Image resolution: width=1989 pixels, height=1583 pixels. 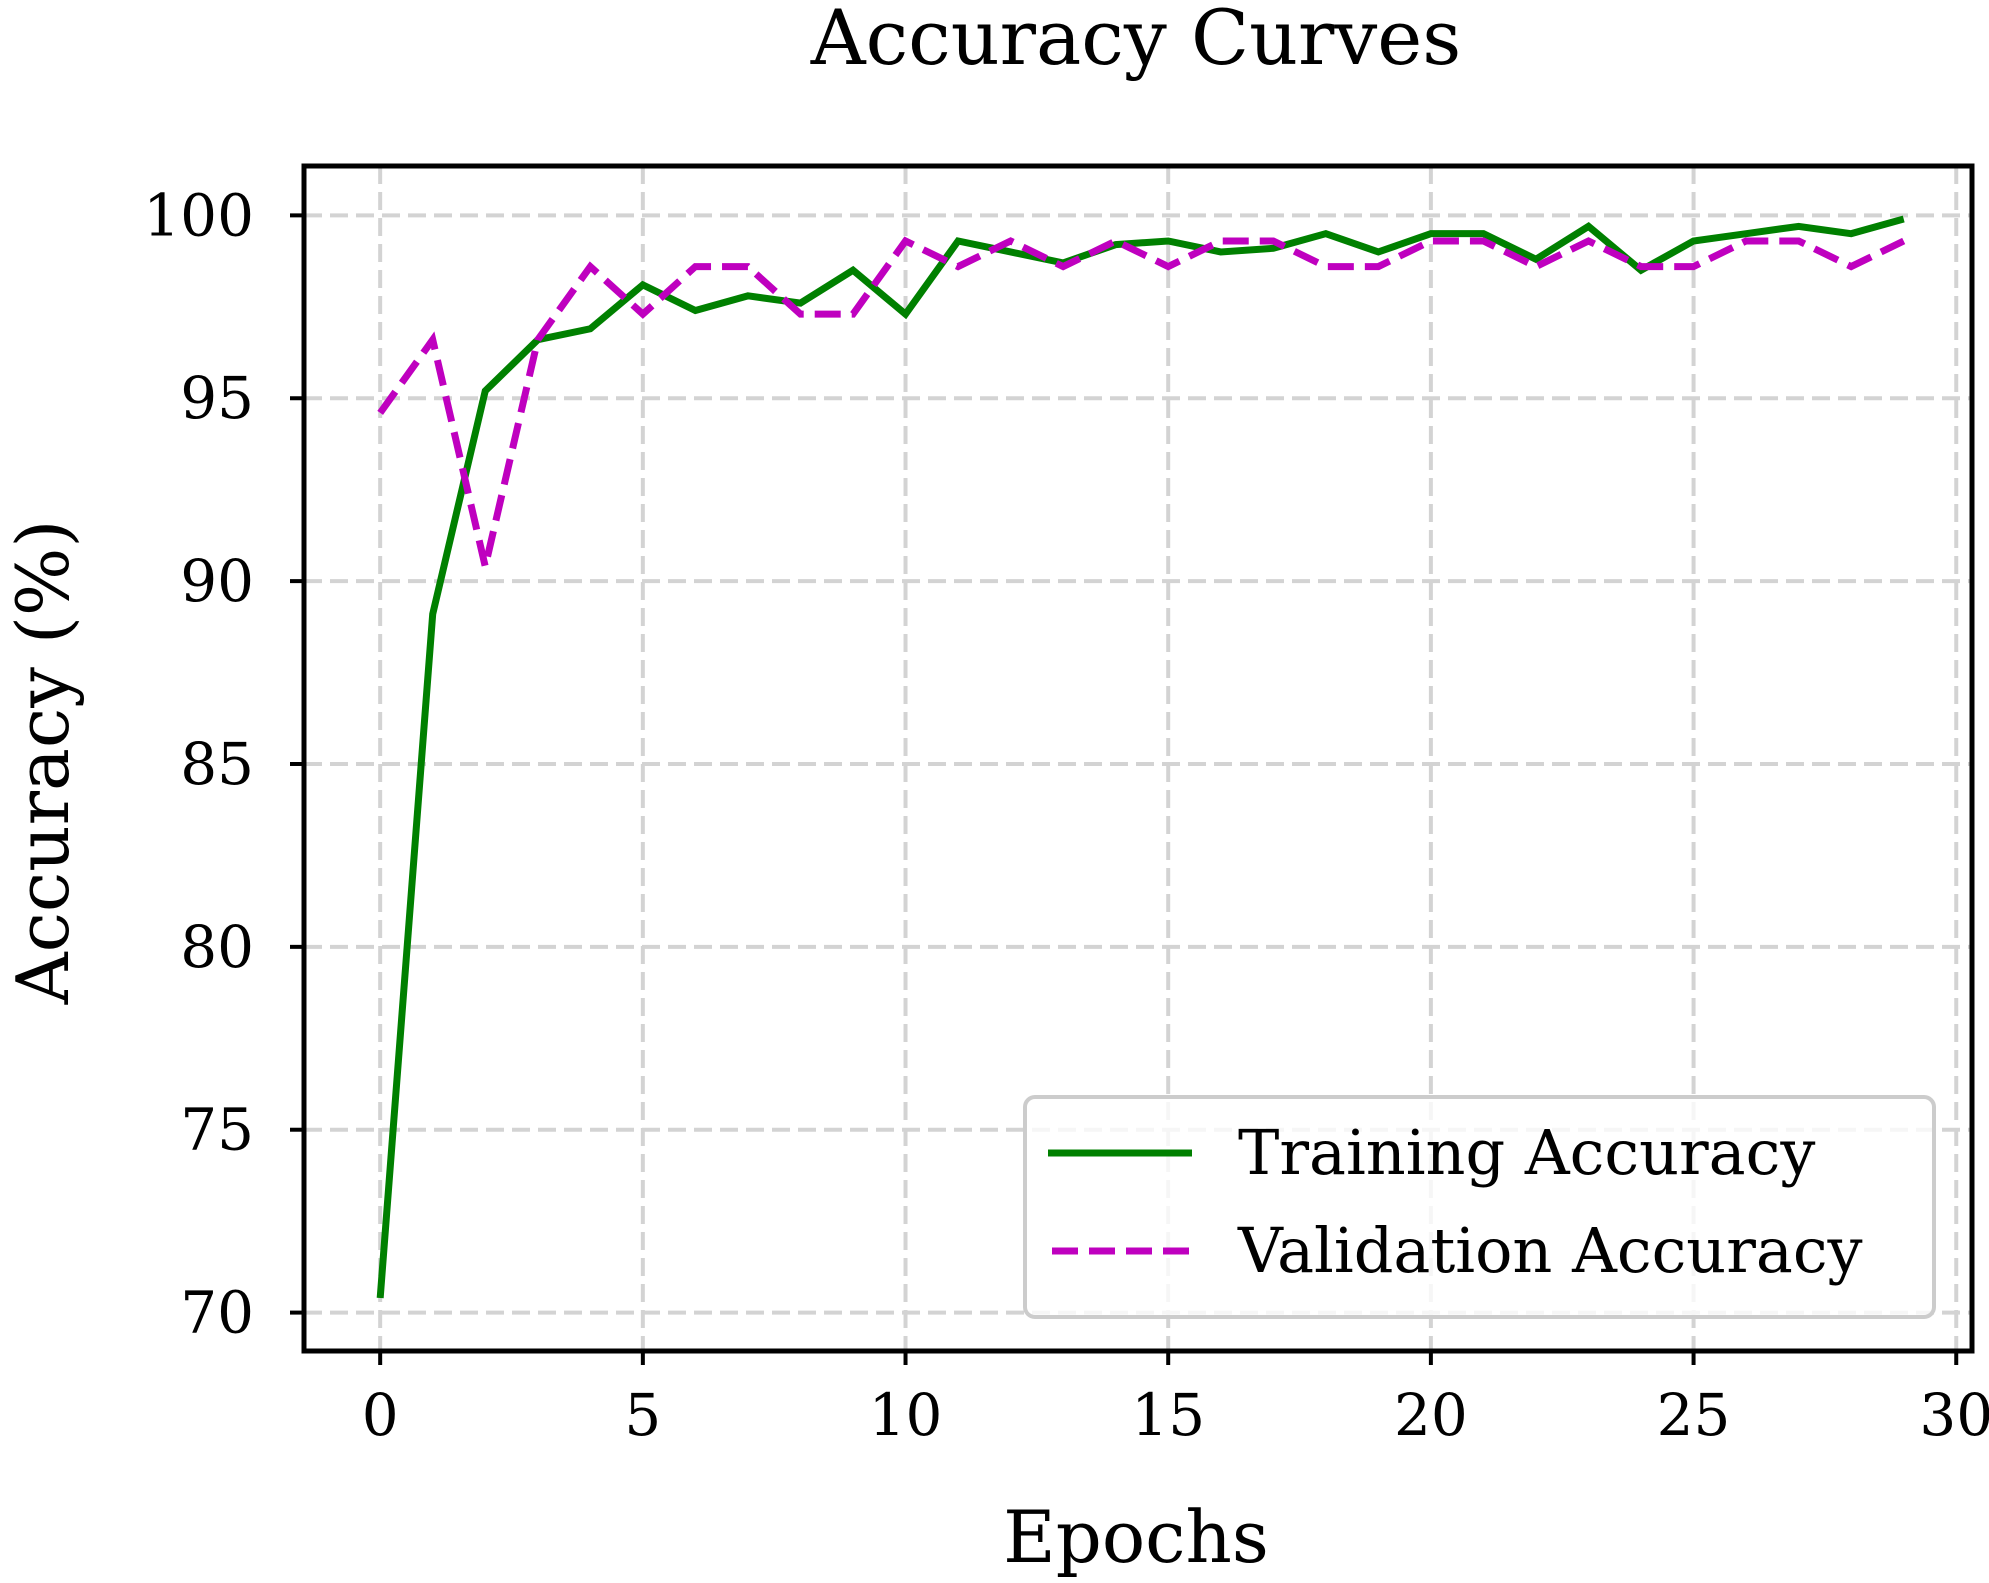 What do you see at coordinates (1526, 1152) in the screenshot?
I see `legend-label-training: Training Accuracy` at bounding box center [1526, 1152].